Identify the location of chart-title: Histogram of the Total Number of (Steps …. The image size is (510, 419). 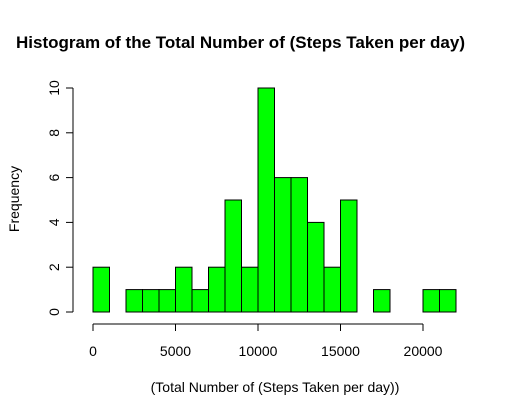
(240, 42).